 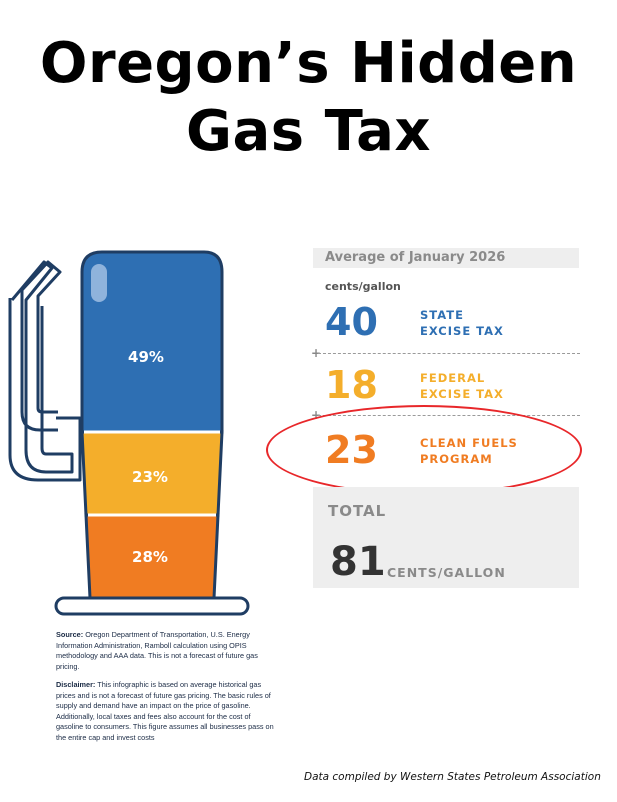 I want to click on total-unit: CENTS/GALLON, so click(x=446, y=572).